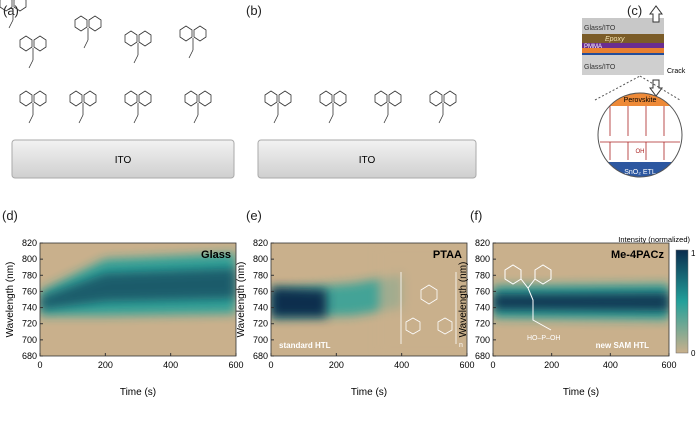  I want to click on molecules-a, so click(106, 62).